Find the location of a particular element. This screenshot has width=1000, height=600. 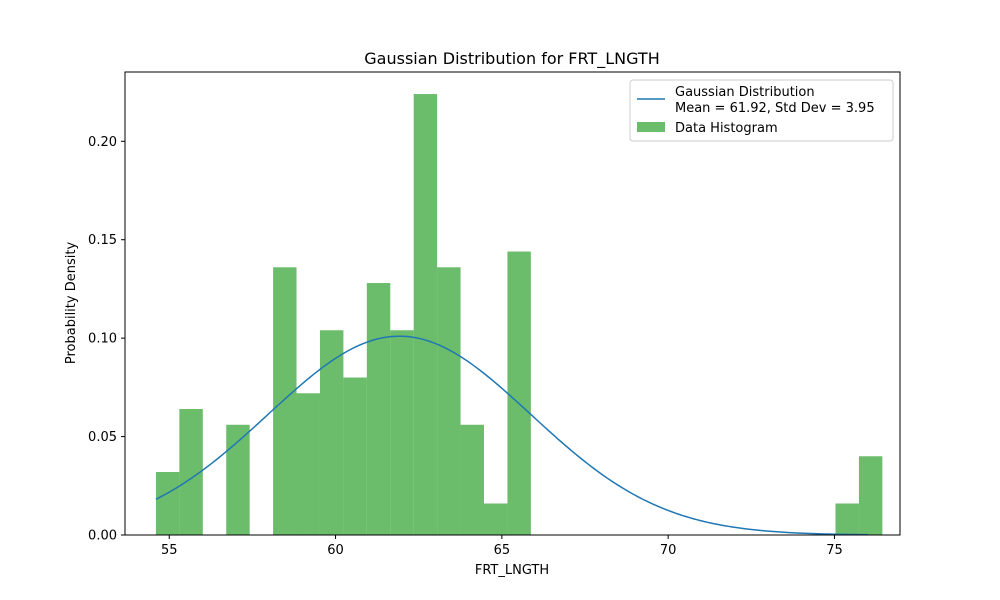

legend-gaussian-label-line1: Gaussian Distribution is located at coordinates (745, 92).